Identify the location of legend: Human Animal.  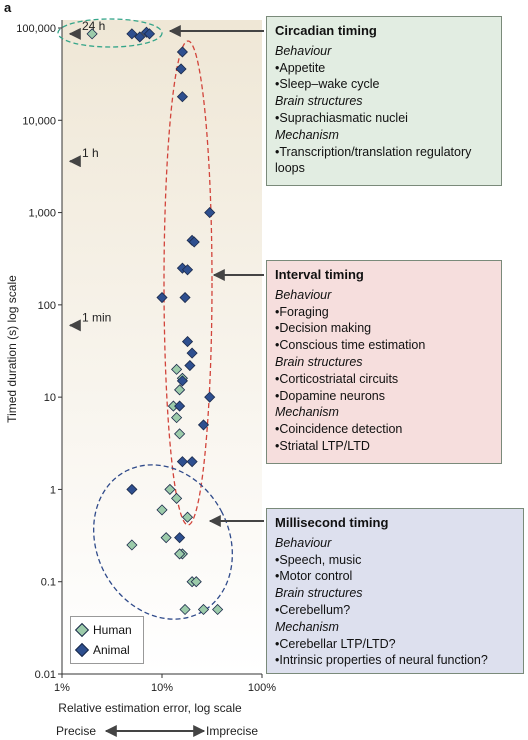
(107, 640).